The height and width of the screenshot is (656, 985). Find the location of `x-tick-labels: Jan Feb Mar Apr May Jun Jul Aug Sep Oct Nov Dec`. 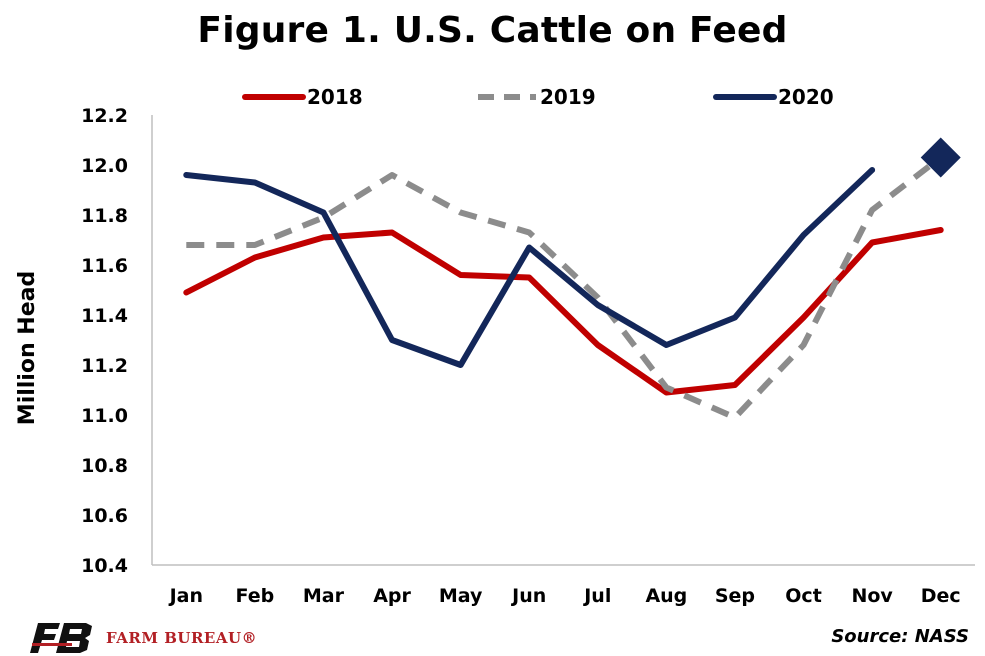

x-tick-labels: Jan Feb Mar Apr May Jun Jul Aug Sep Oct Nov Dec is located at coordinates (564, 596).